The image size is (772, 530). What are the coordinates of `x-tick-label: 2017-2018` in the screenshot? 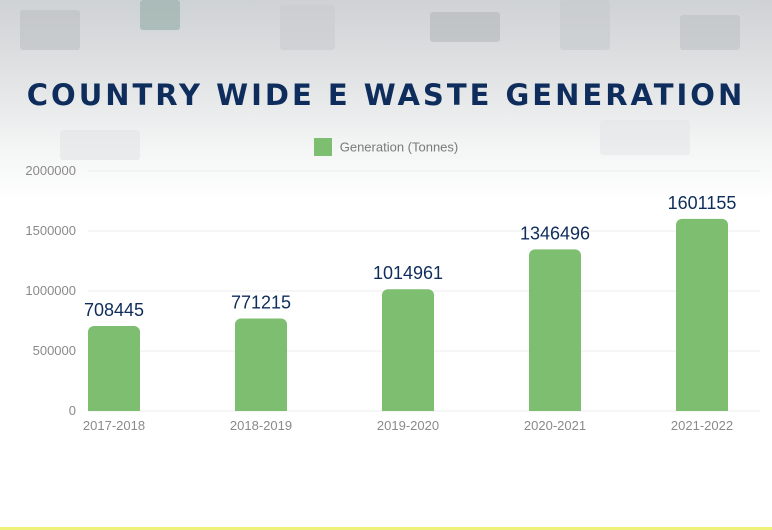 It's located at (114, 425).